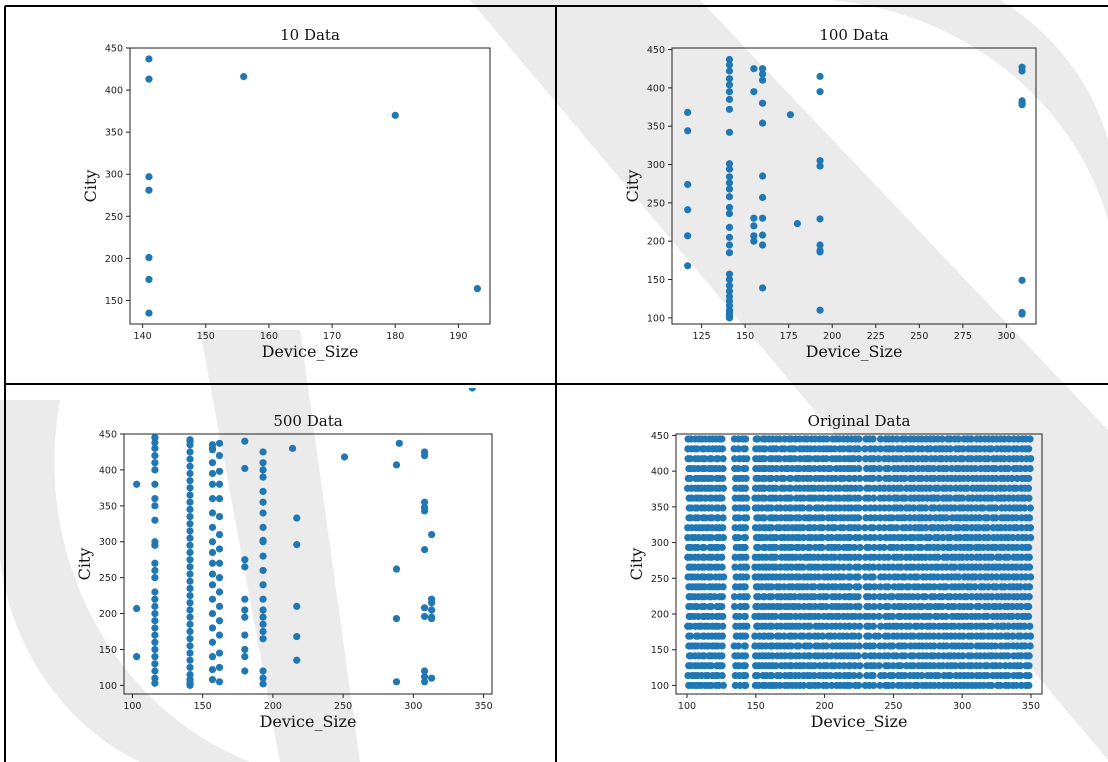  What do you see at coordinates (660, 615) in the screenshot?
I see `y-tick-label: 200` at bounding box center [660, 615].